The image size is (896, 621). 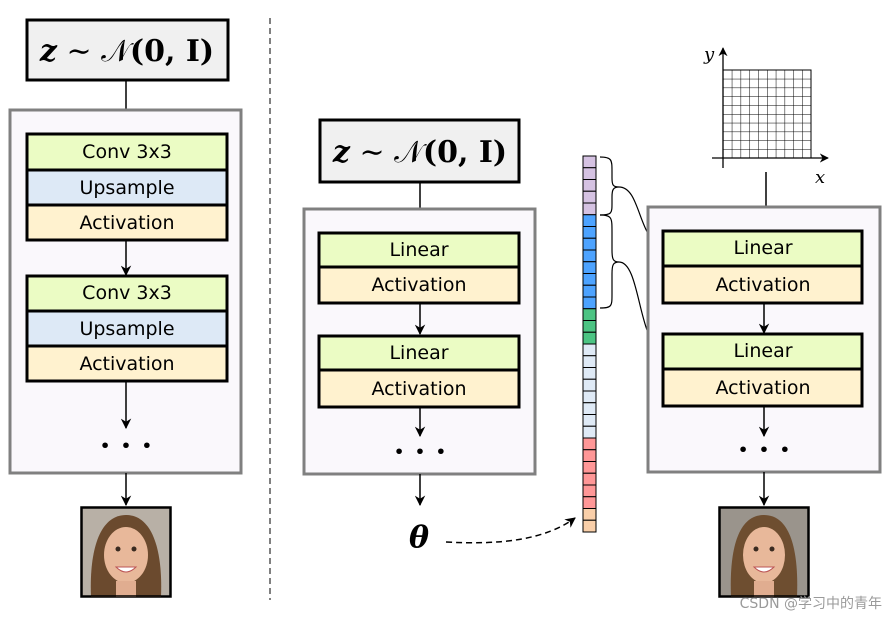 I want to click on watermark: CSDN @学习中的青年, so click(x=810, y=604).